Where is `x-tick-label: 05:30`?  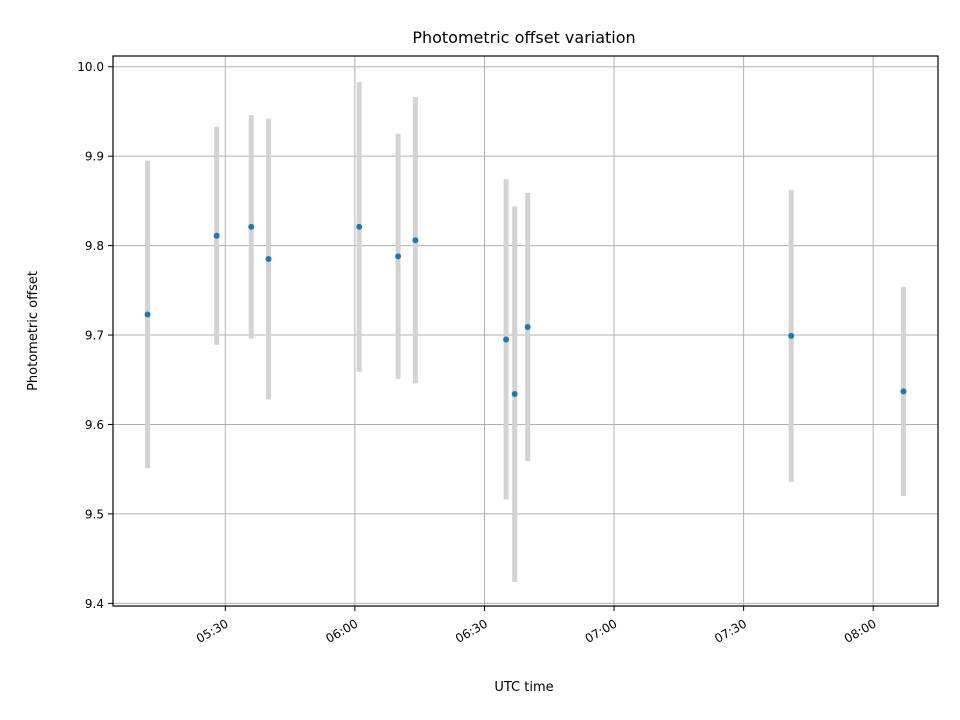
x-tick-label: 05:30 is located at coordinates (212, 630).